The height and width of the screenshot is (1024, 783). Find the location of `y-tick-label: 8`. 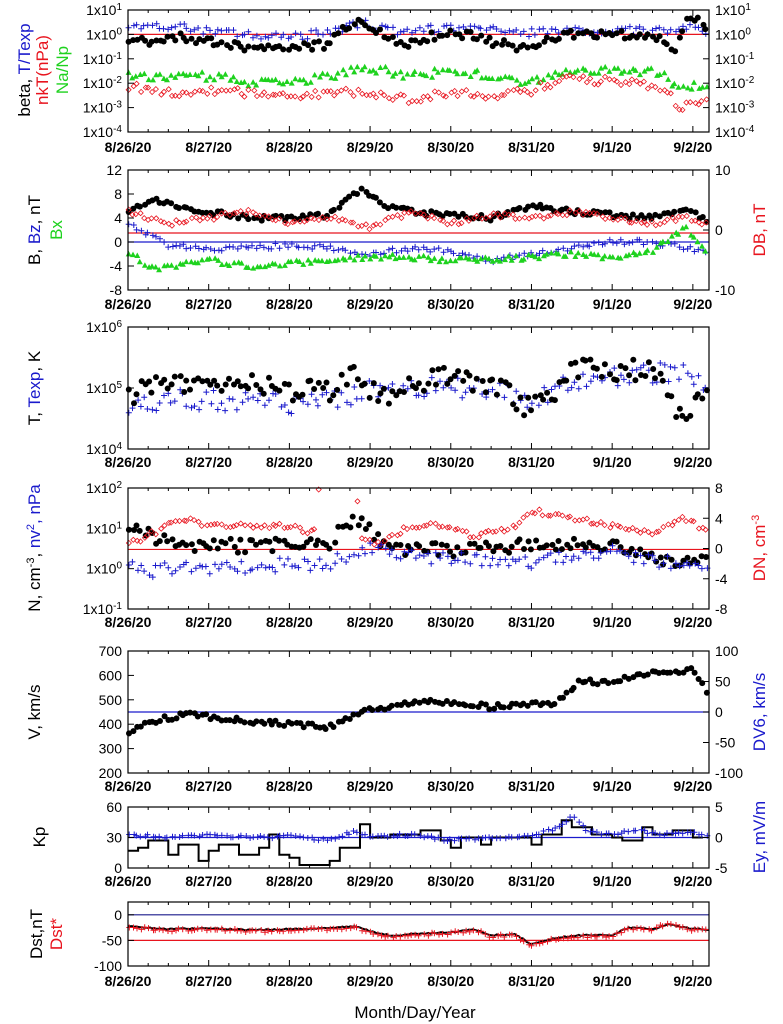

y-tick-label: 8 is located at coordinates (118, 194).